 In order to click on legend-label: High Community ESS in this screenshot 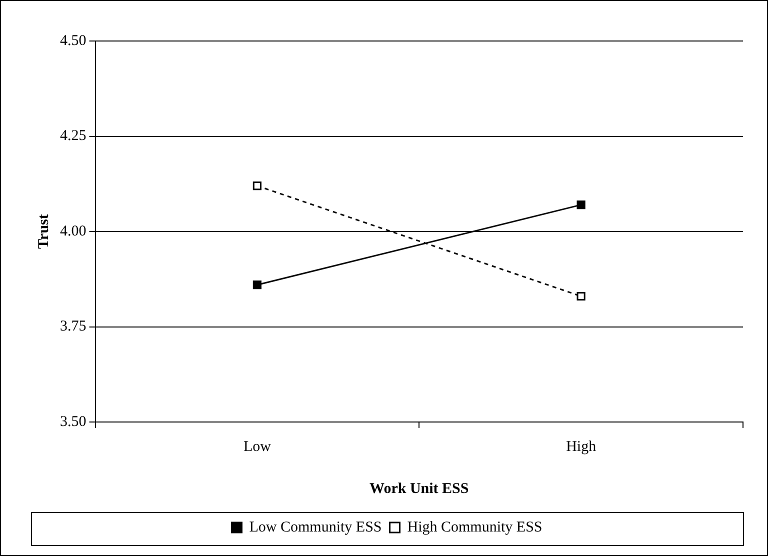, I will do `click(474, 527)`.